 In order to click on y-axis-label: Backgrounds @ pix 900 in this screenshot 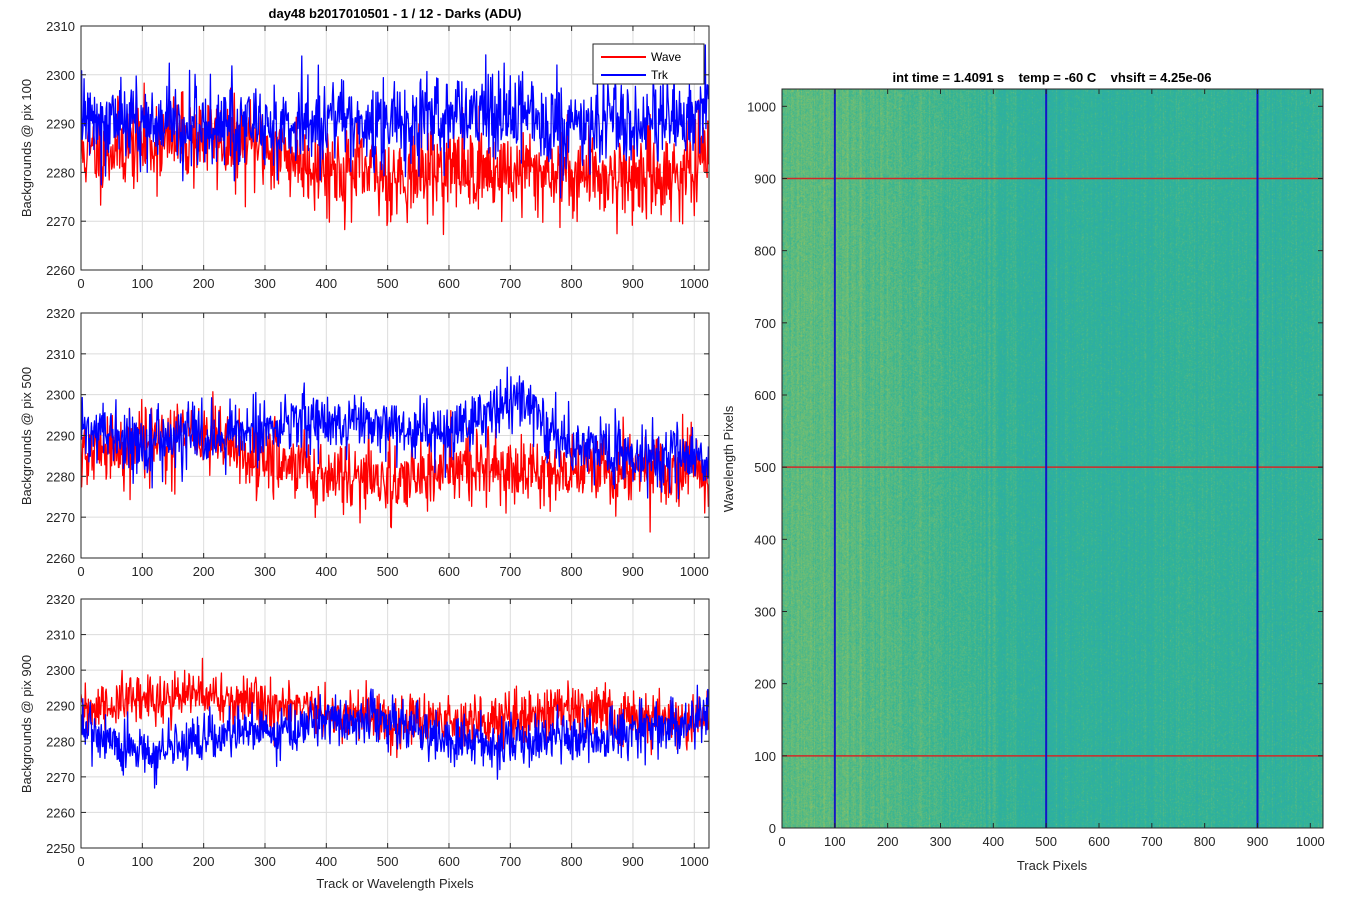, I will do `click(26, 724)`.